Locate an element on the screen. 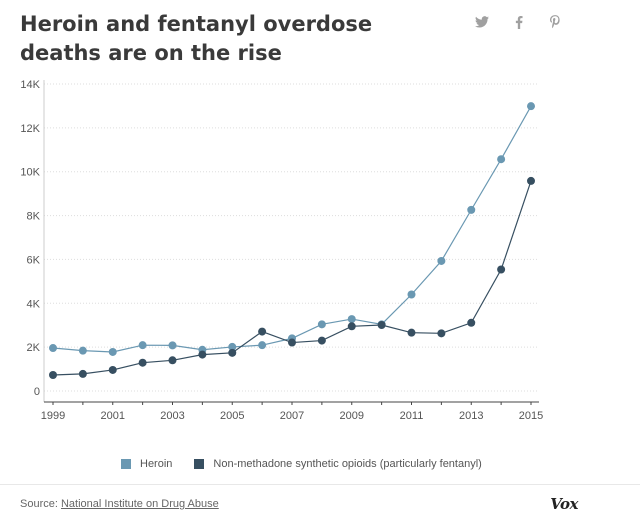  y-tick-label: 4K is located at coordinates (34, 304).